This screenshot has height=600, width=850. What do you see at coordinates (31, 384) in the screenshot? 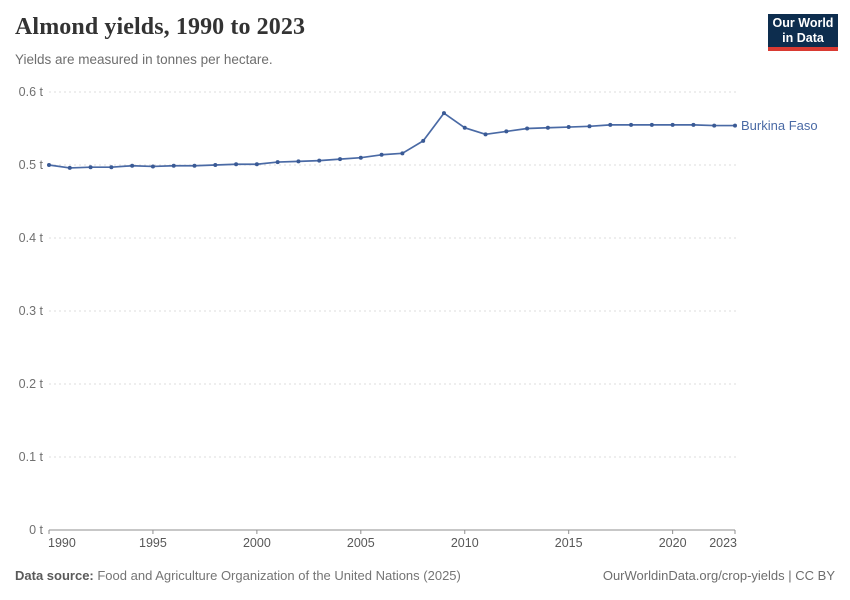
I see `y-axis-tick-label: 0.2 t` at bounding box center [31, 384].